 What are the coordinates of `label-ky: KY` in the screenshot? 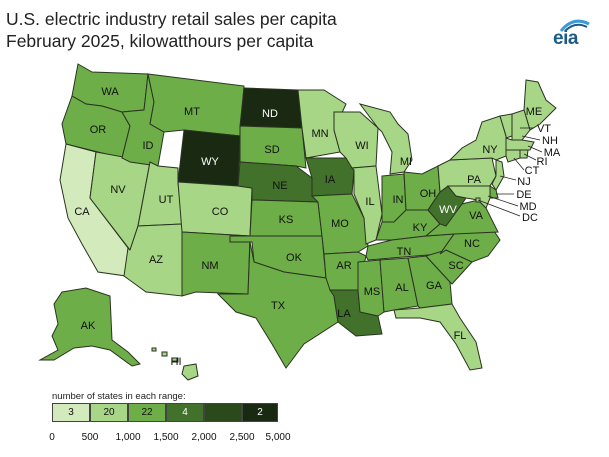 It's located at (420, 228).